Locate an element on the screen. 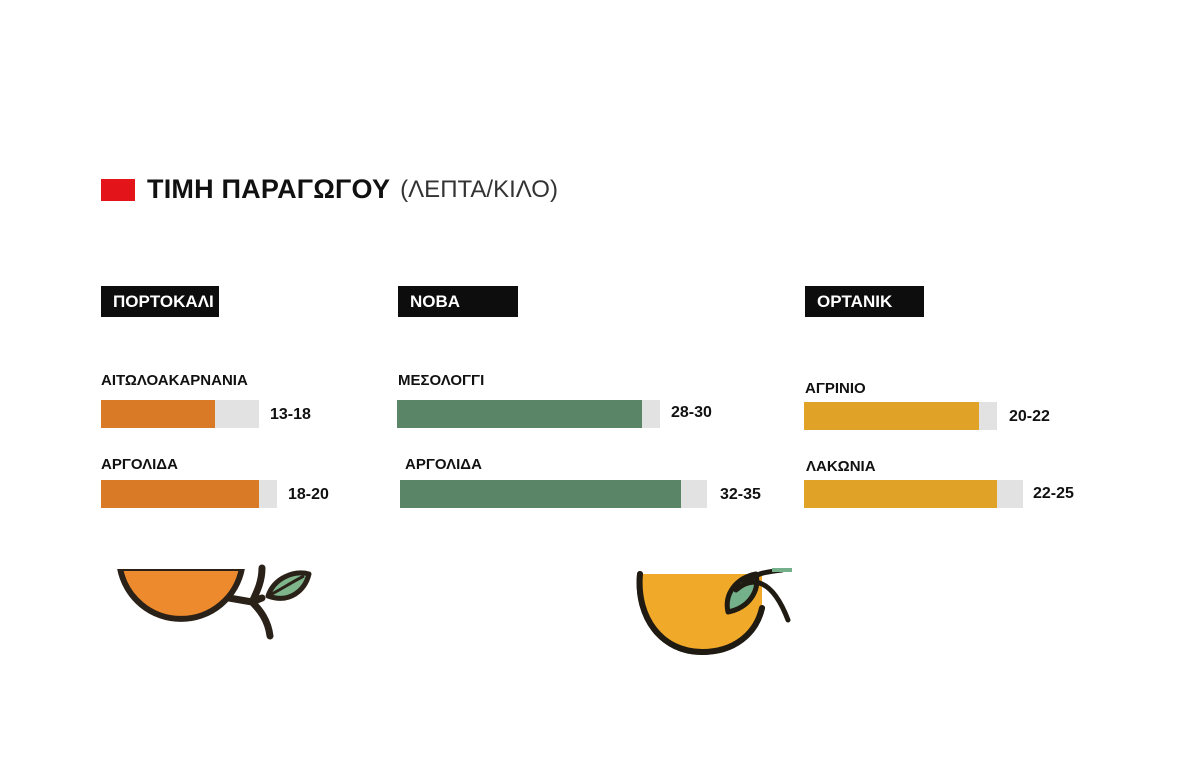 The height and width of the screenshot is (779, 1200). region-label: ΜΕΣΟΛΟΓΓΙ is located at coordinates (441, 380).